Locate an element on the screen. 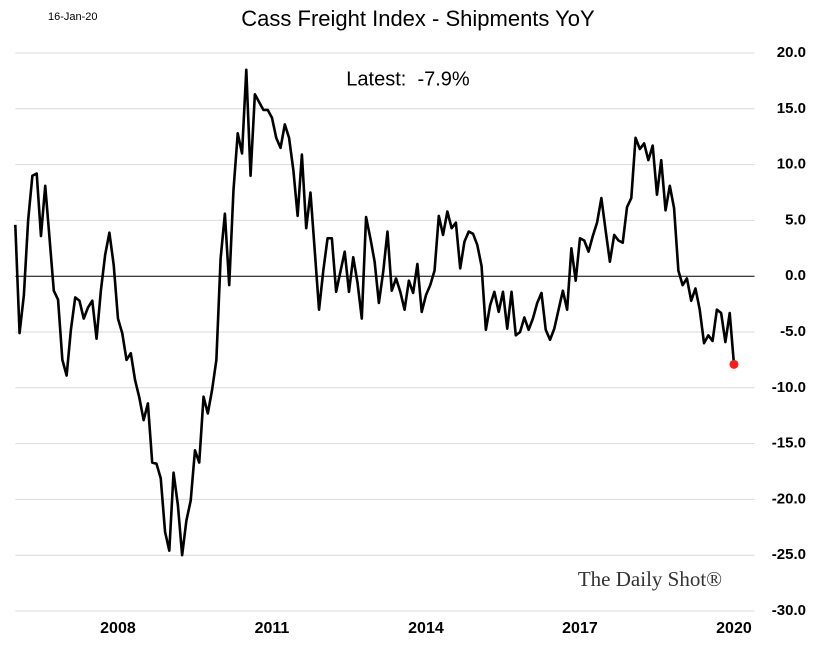 This screenshot has height=657, width=839. latest-point is located at coordinates (734, 364).